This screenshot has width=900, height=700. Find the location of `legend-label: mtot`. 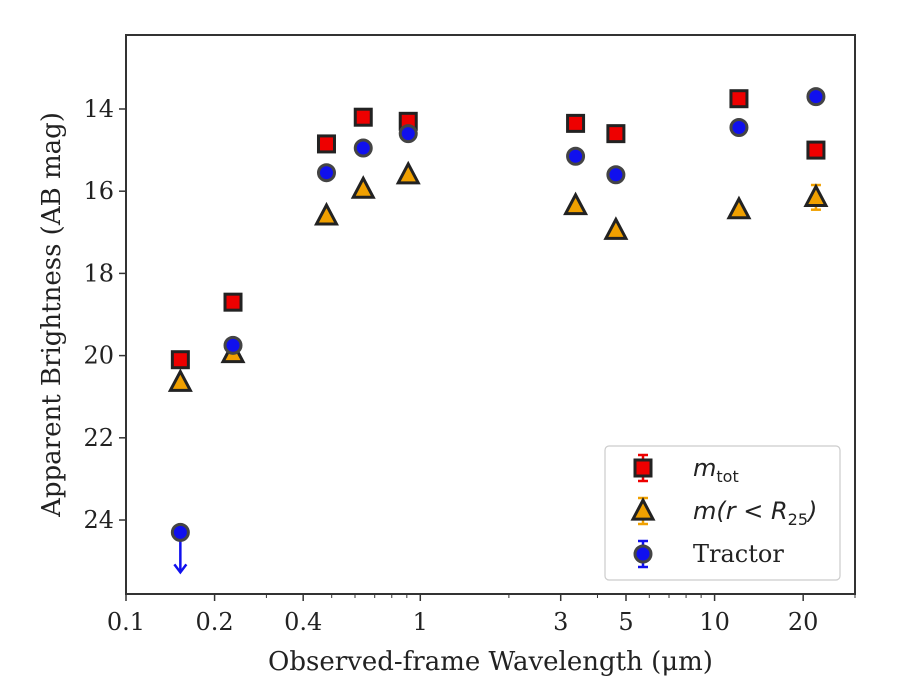

legend-label: mtot is located at coordinates (716, 470).